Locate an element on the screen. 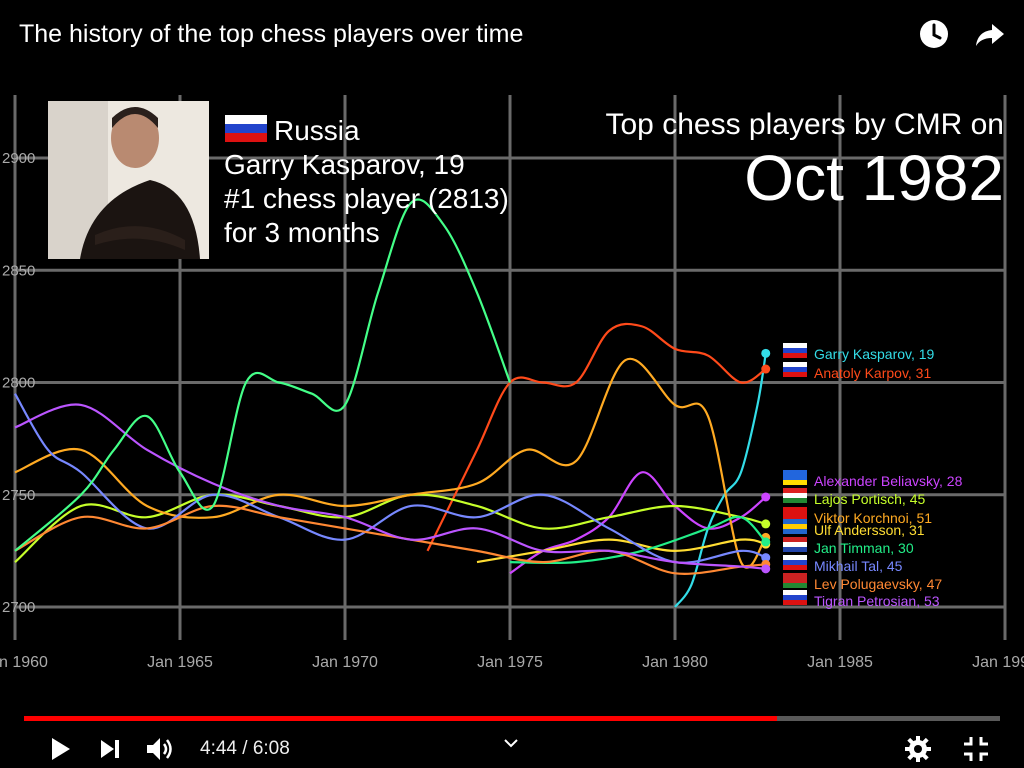 The height and width of the screenshot is (768, 1024). chart-headline: Top chess players by CMR on is located at coordinates (805, 124).